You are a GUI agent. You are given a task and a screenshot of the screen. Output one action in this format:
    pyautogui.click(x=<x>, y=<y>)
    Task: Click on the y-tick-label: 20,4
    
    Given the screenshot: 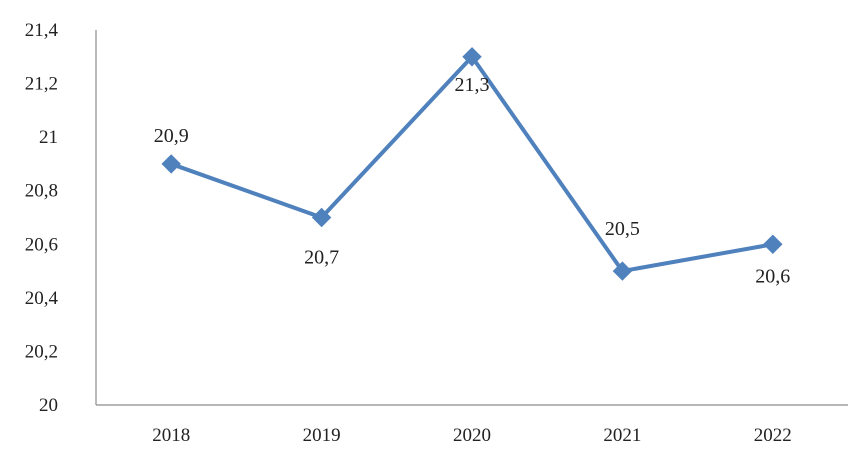 What is the action you would take?
    pyautogui.click(x=42, y=298)
    